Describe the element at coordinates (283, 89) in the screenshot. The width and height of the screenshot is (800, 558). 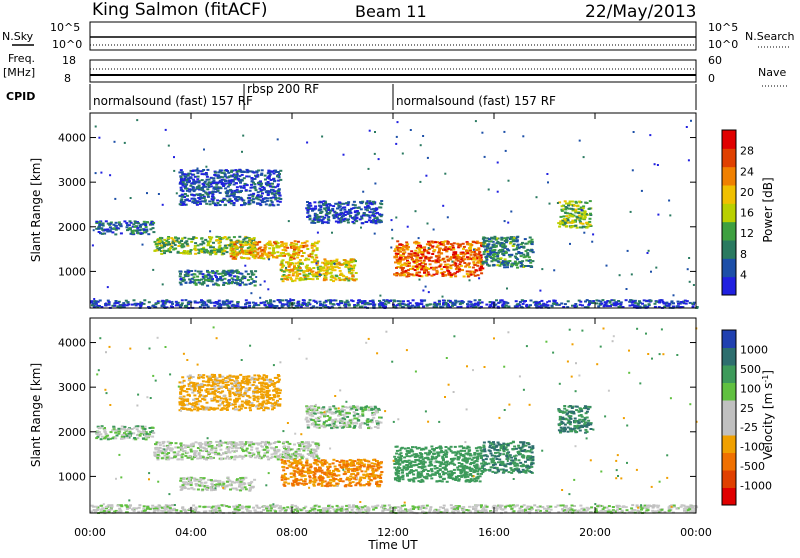
I see `cpid-segment-label: rbsp 200 RF` at that location.